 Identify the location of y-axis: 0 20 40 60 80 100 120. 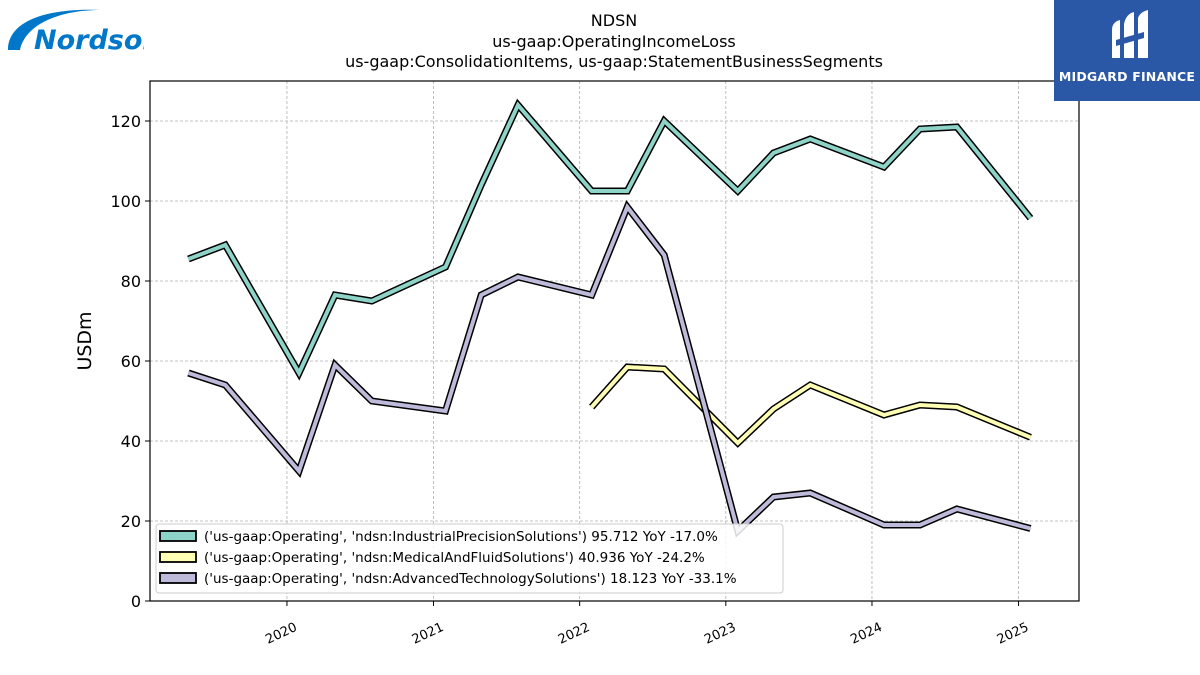
(130, 361).